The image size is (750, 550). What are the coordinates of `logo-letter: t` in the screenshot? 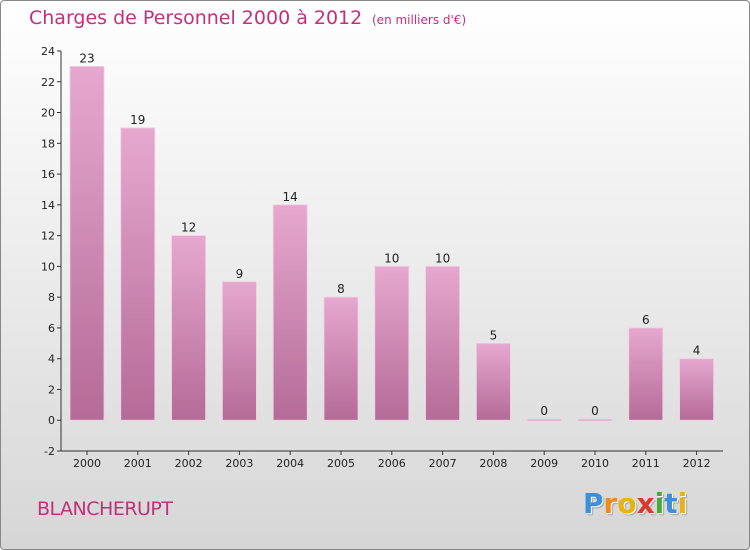 It's located at (671, 503).